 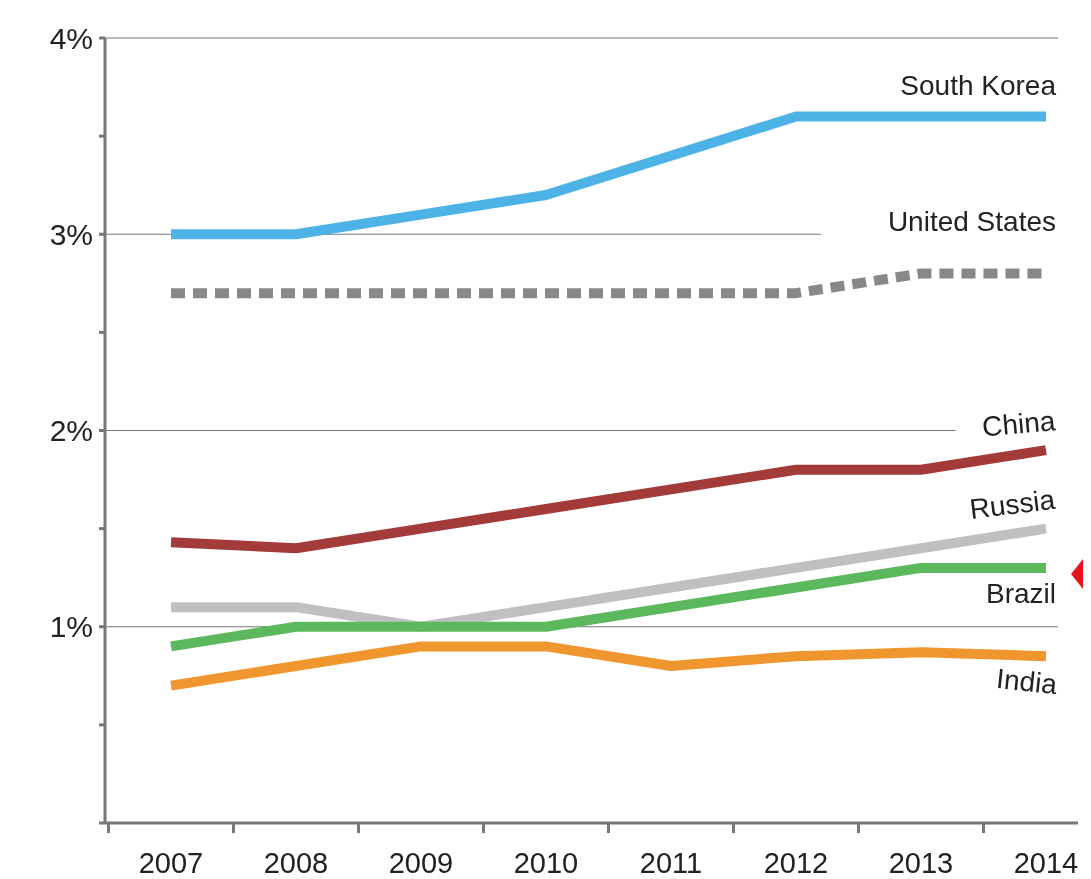 I want to click on x-tick-label: 2007, so click(x=171, y=863).